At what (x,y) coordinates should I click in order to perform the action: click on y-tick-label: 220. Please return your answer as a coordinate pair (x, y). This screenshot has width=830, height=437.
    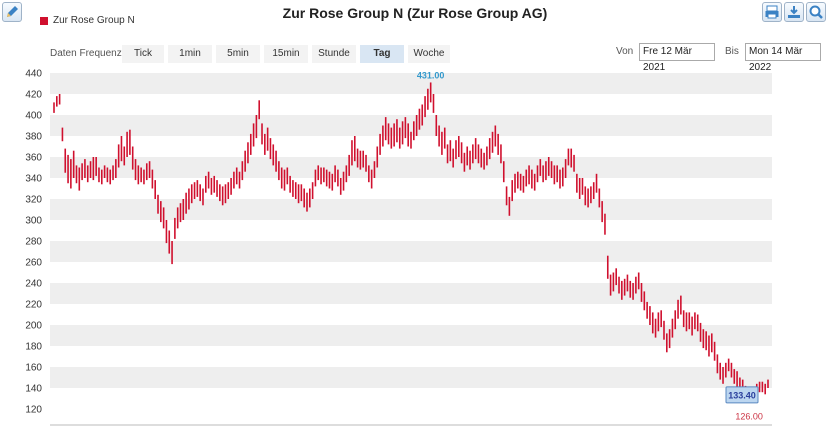
    Looking at the image, I should click on (33, 305).